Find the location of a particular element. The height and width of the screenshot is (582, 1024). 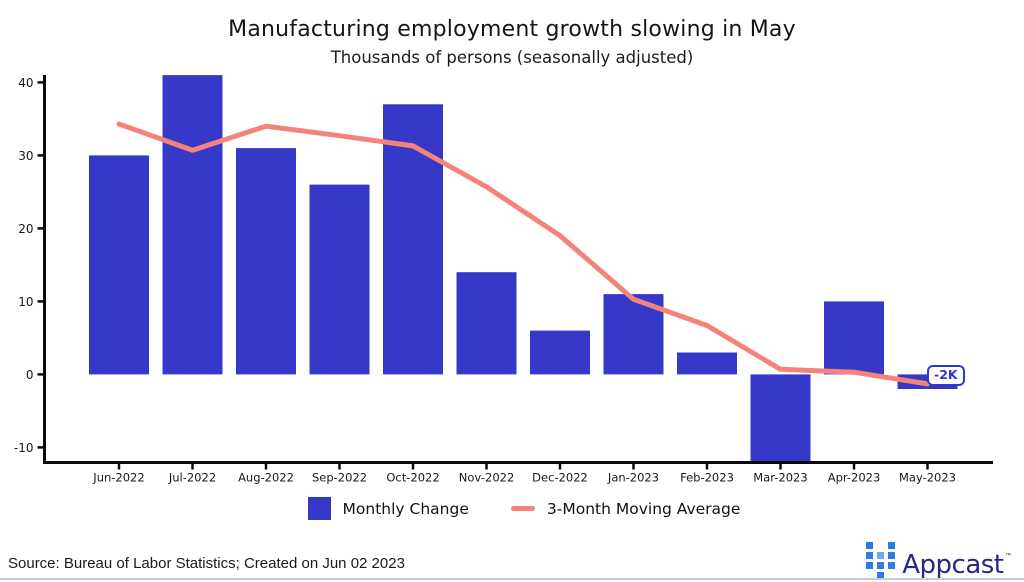

bar-dec-2022 is located at coordinates (560, 352).